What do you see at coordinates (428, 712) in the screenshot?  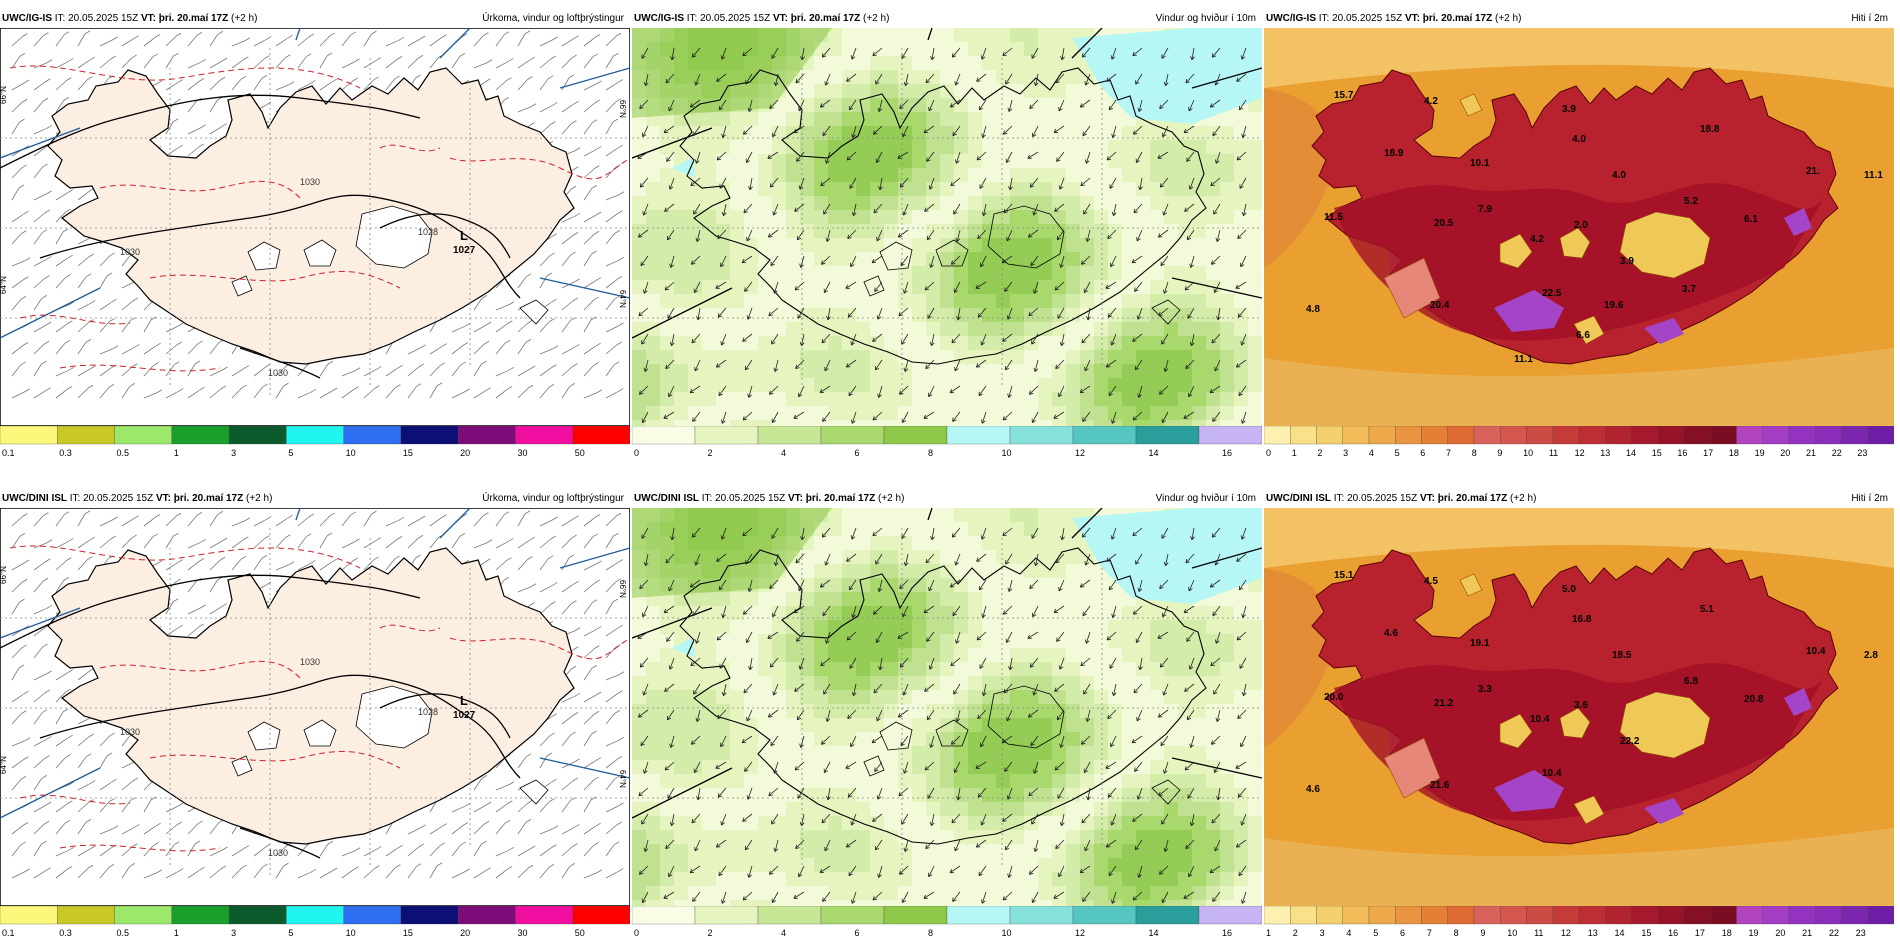 I see `isobar-label: 1028` at bounding box center [428, 712].